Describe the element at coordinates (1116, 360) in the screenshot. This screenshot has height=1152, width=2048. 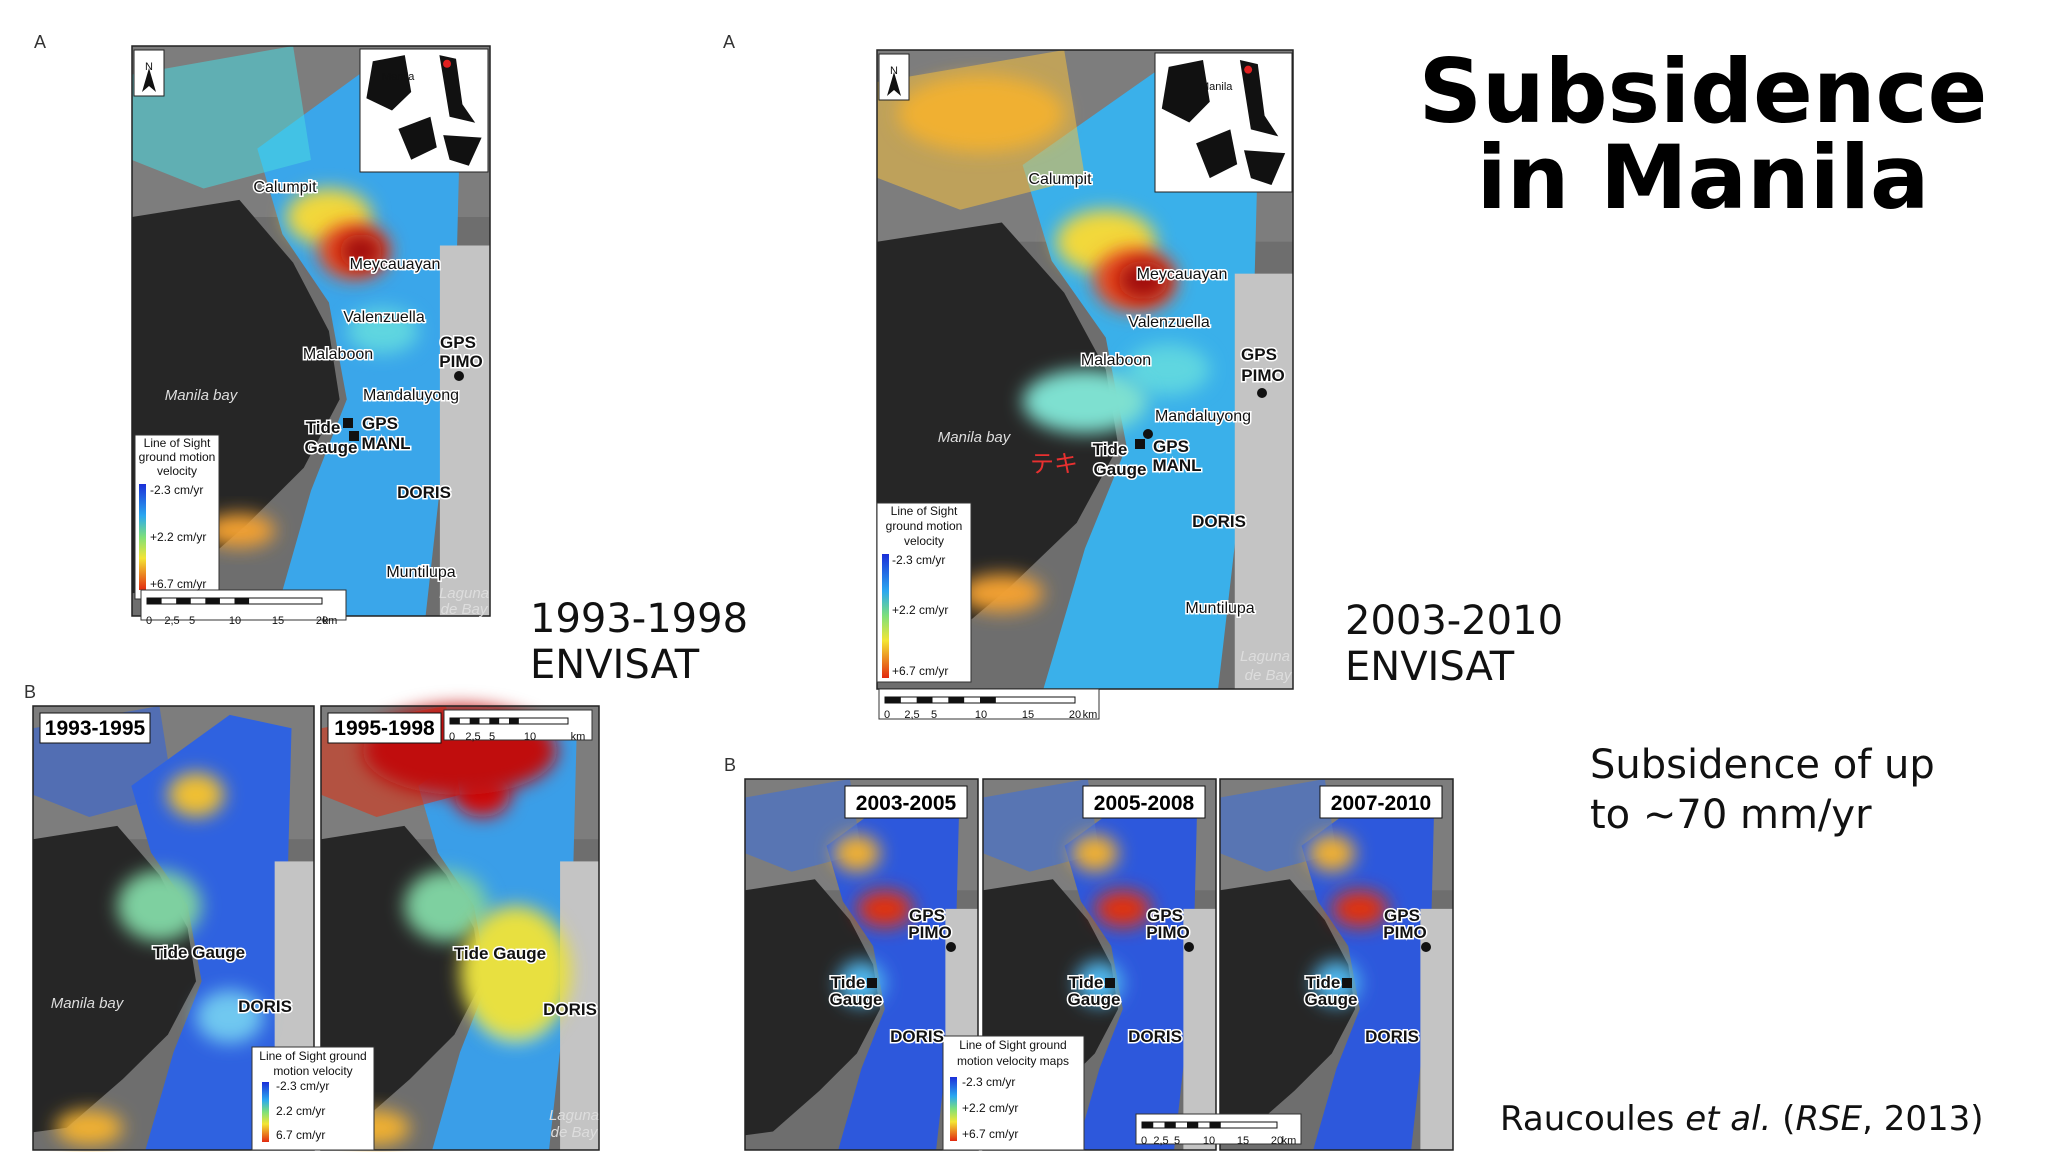
I see `map-label: Malaboon` at that location.